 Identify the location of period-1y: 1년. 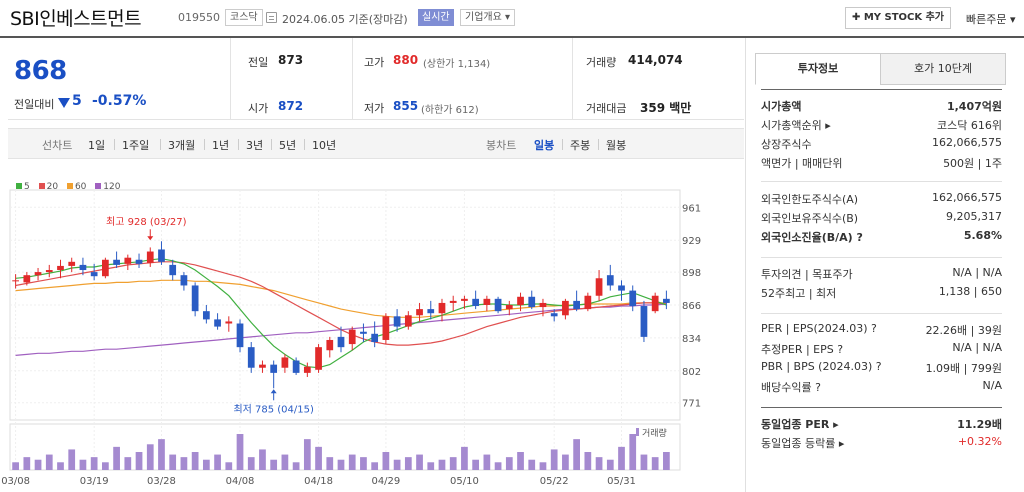
(221, 145).